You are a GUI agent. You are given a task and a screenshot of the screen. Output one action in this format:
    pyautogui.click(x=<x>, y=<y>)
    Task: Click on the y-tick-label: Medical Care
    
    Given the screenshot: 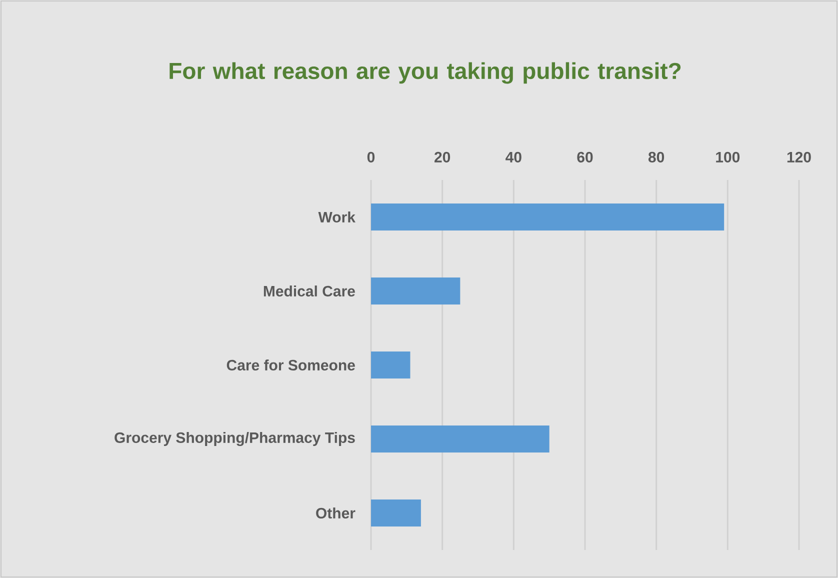 What is the action you would take?
    pyautogui.click(x=309, y=290)
    